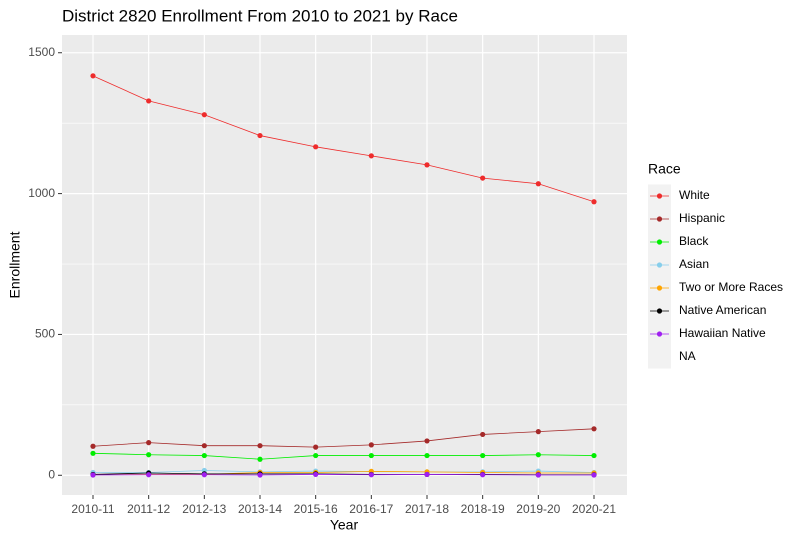  I want to click on legend-label: White, so click(694, 195).